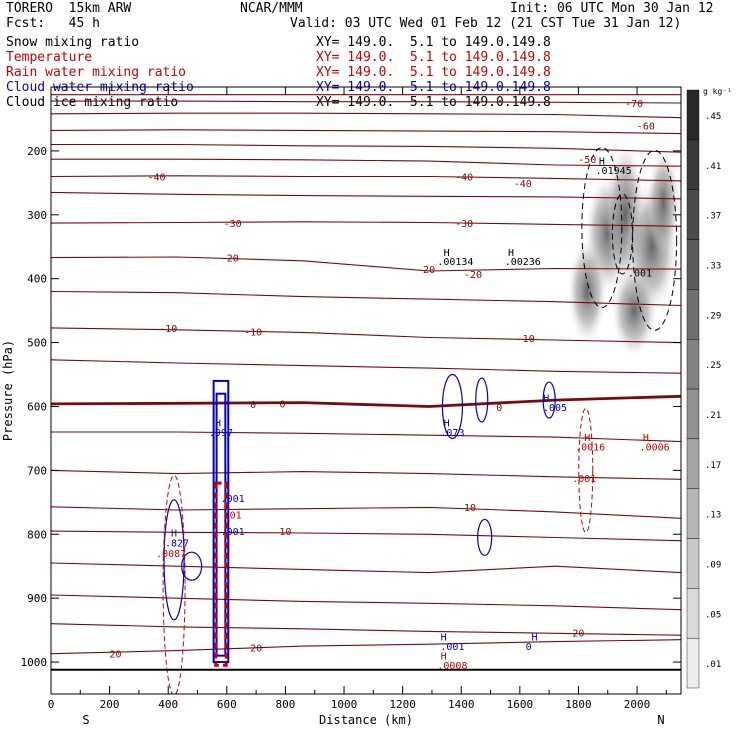  What do you see at coordinates (69, 8) in the screenshot?
I see `model-title: TORERO 15km ARW` at bounding box center [69, 8].